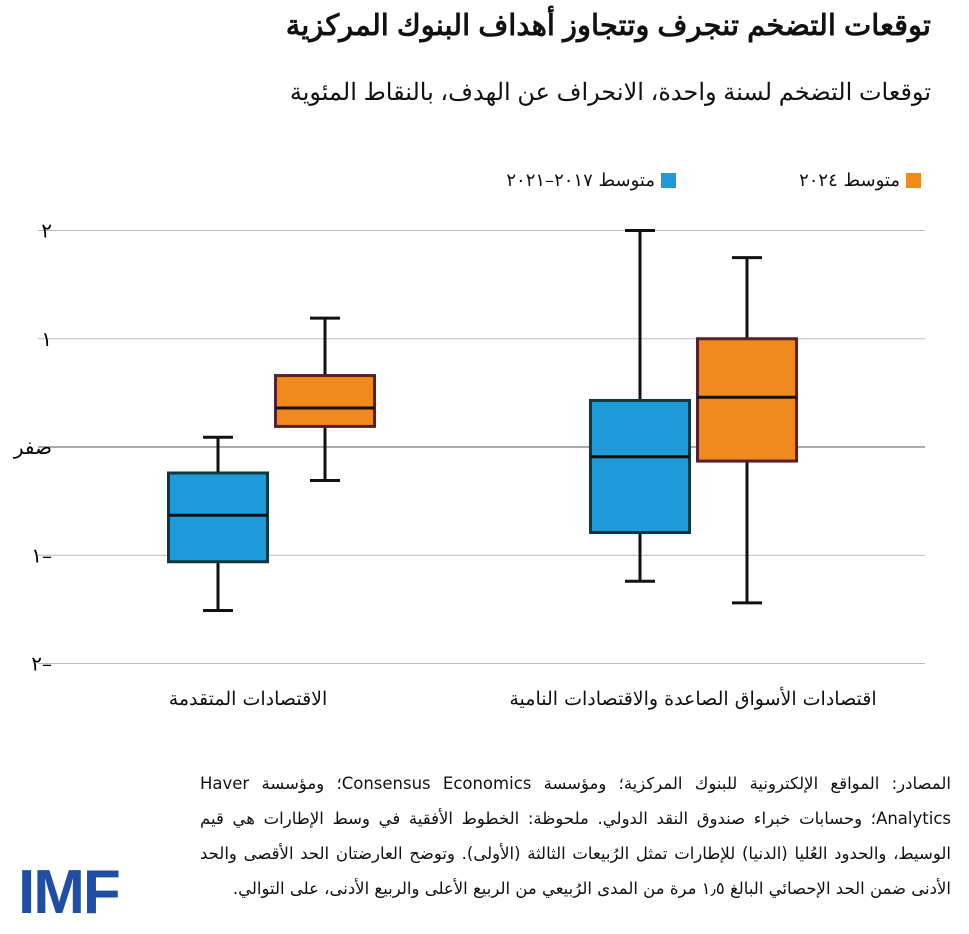 Image resolution: width=969 pixels, height=934 pixels. What do you see at coordinates (580, 180) in the screenshot?
I see `legend-label: متوسط ٢٠١٧–٢٠٢١` at bounding box center [580, 180].